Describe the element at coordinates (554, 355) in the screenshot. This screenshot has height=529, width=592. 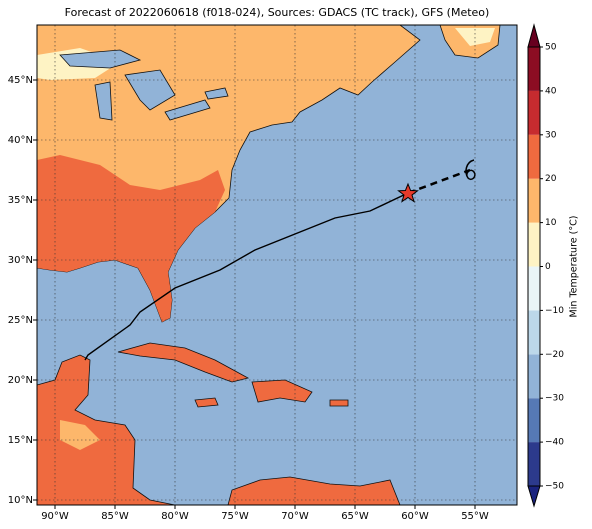
I see `colorbar-tick-label: −20` at that location.